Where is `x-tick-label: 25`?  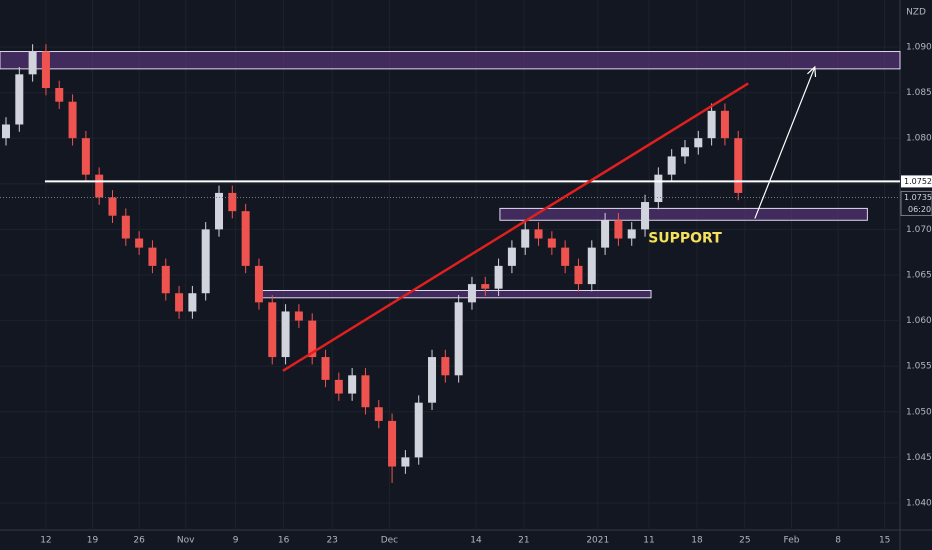 x-tick-label: 25 is located at coordinates (744, 541).